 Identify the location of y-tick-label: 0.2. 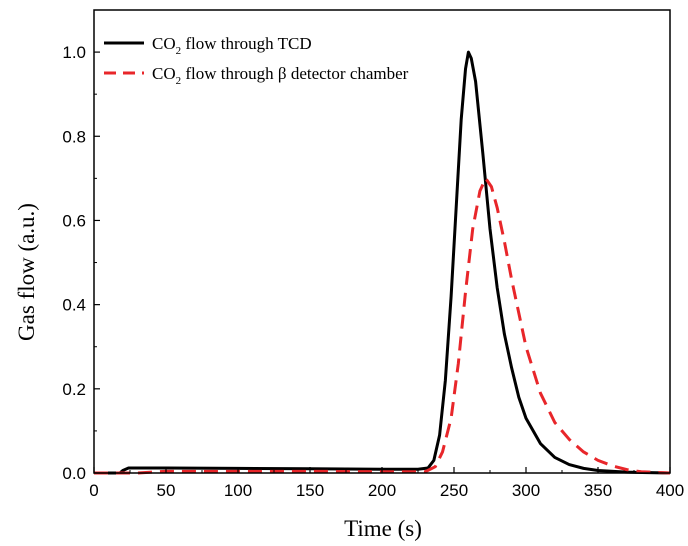
(74, 389).